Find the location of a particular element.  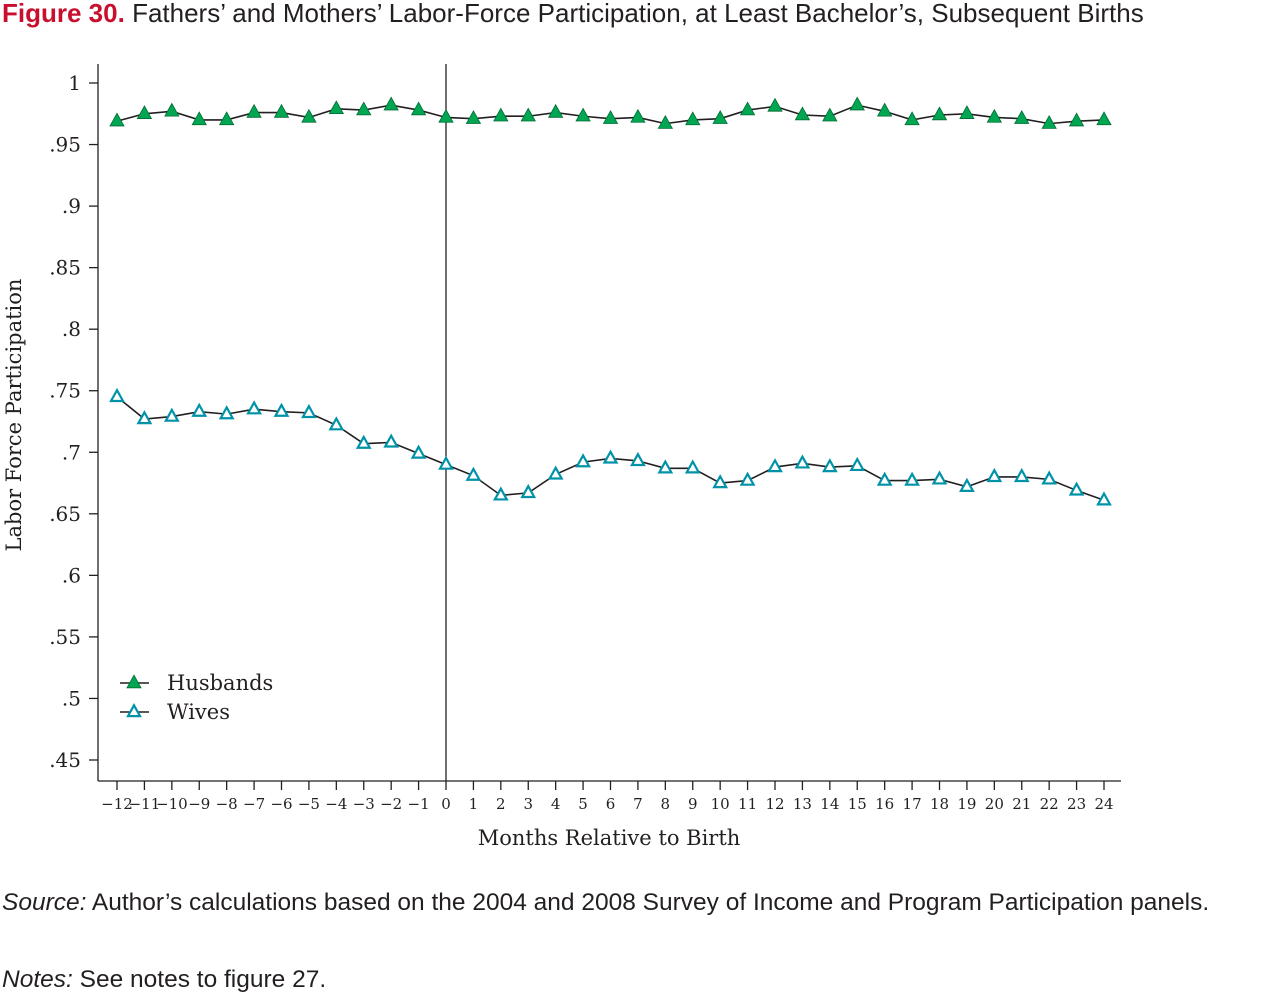

x-tick-label: −1 is located at coordinates (419, 804).